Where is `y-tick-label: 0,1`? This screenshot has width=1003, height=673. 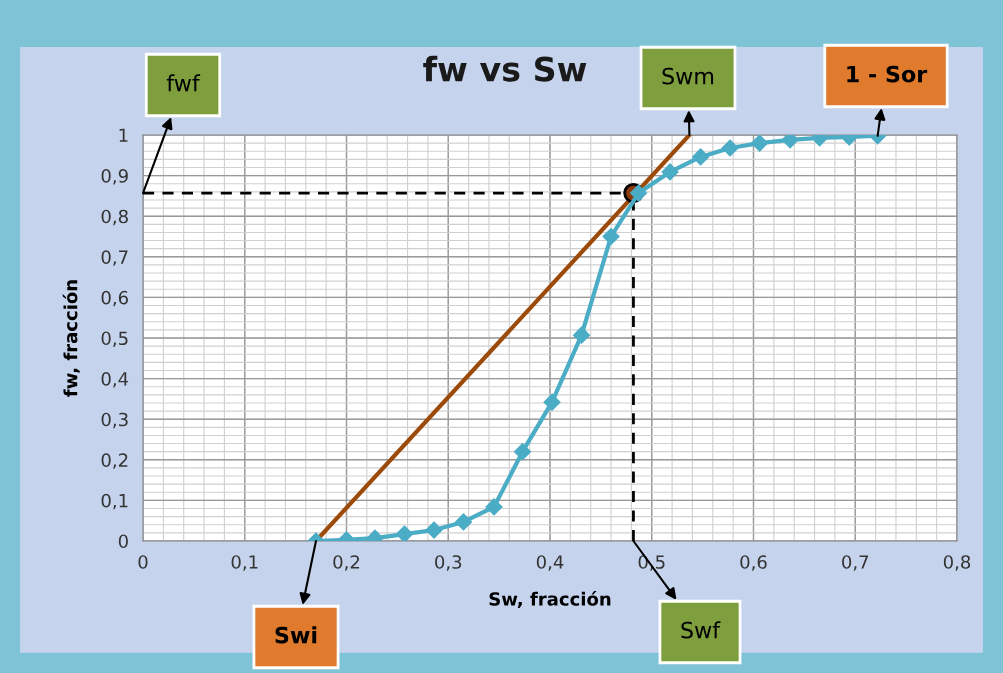
y-tick-label: 0,1 is located at coordinates (114, 501).